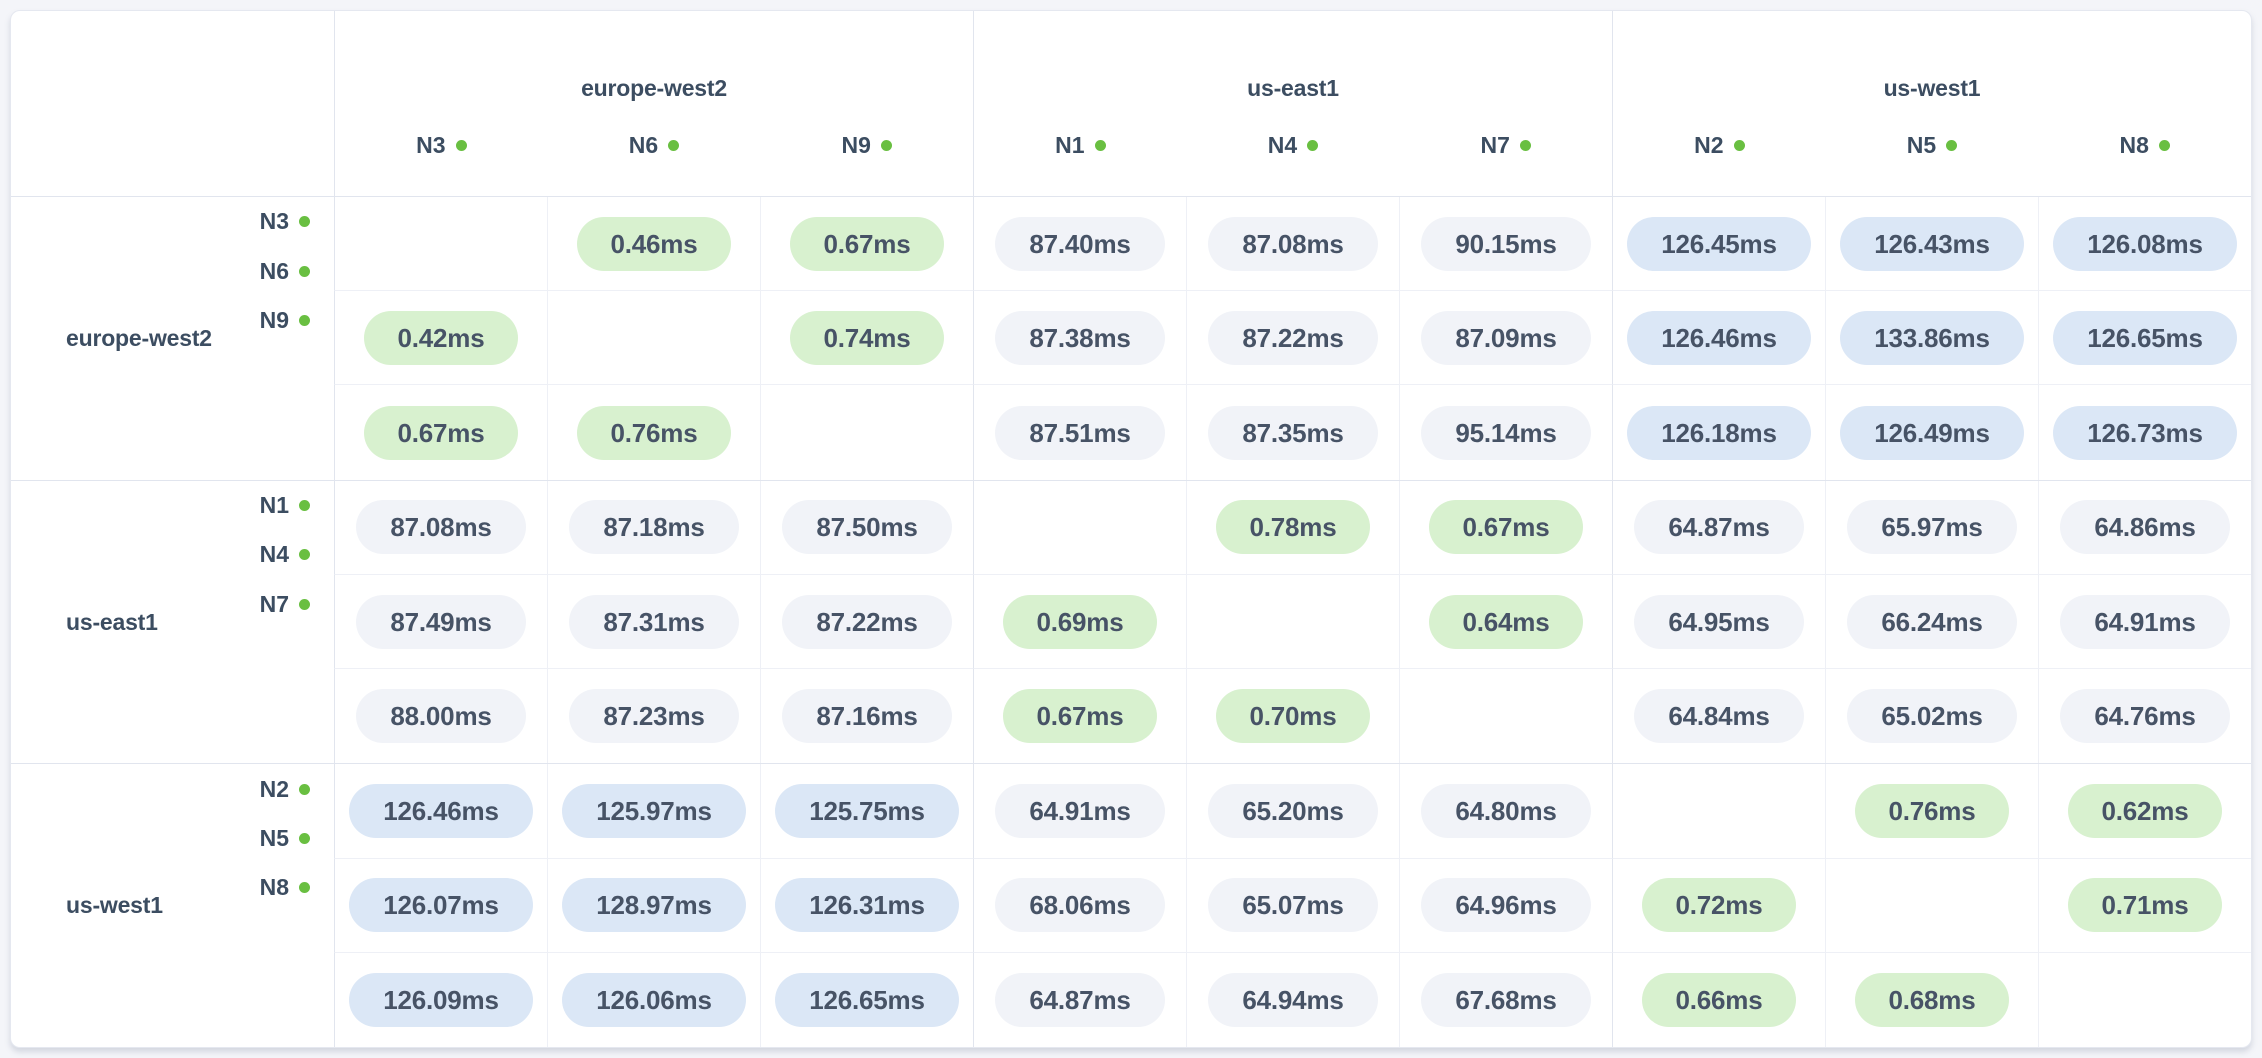 The image size is (2262, 1058). I want to click on latency-pill: 126.49ms, so click(1932, 432).